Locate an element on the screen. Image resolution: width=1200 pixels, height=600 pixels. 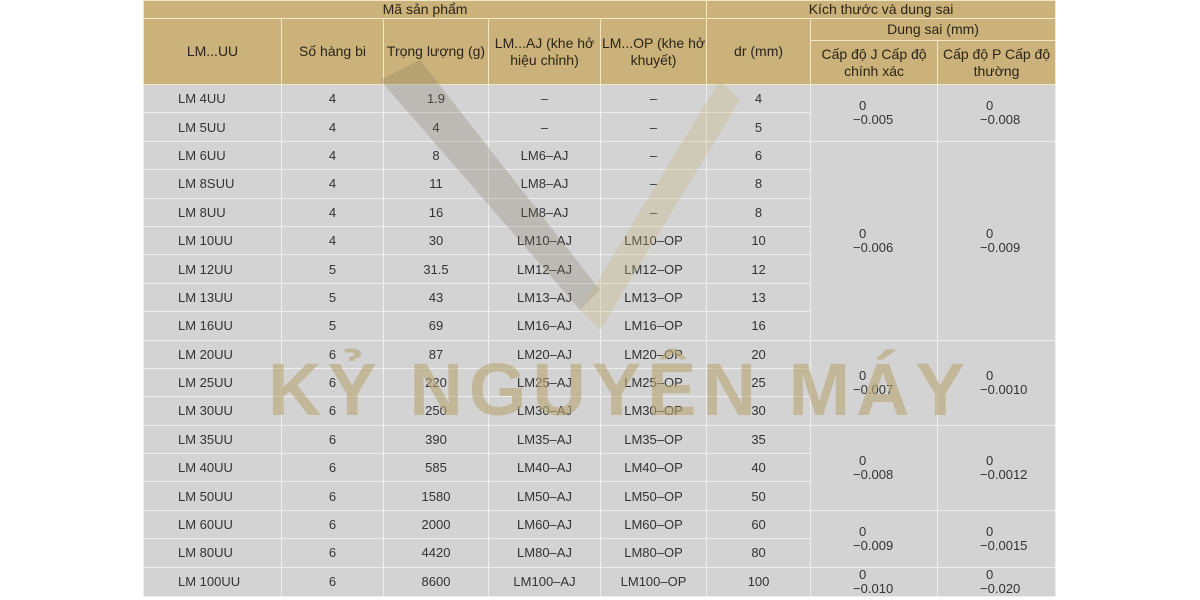
cell-dr: 50 is located at coordinates (759, 496).